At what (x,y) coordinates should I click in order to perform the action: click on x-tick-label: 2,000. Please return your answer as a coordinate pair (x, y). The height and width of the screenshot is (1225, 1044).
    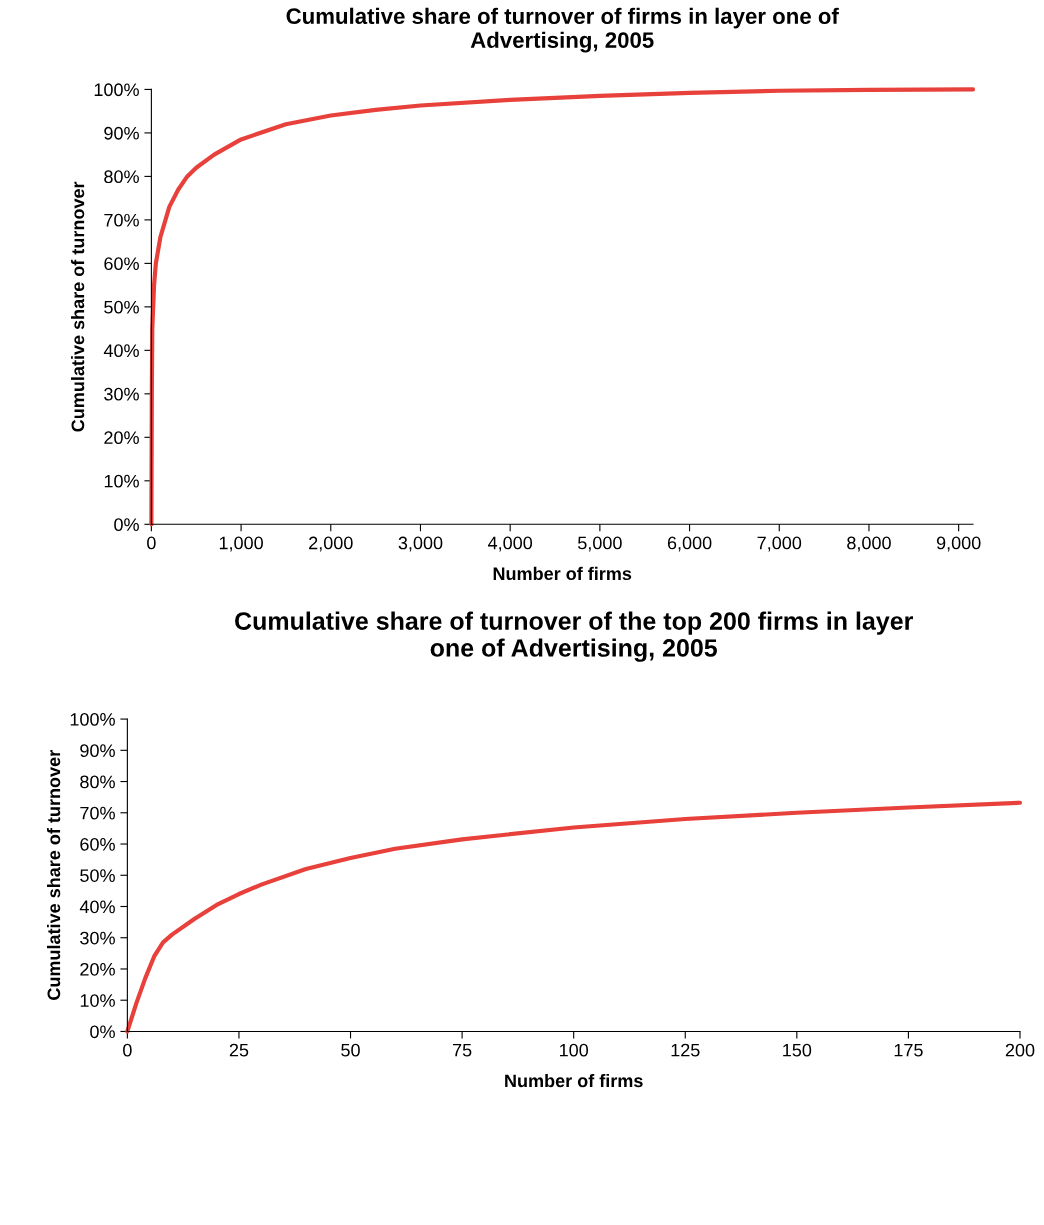
    Looking at the image, I should click on (331, 544).